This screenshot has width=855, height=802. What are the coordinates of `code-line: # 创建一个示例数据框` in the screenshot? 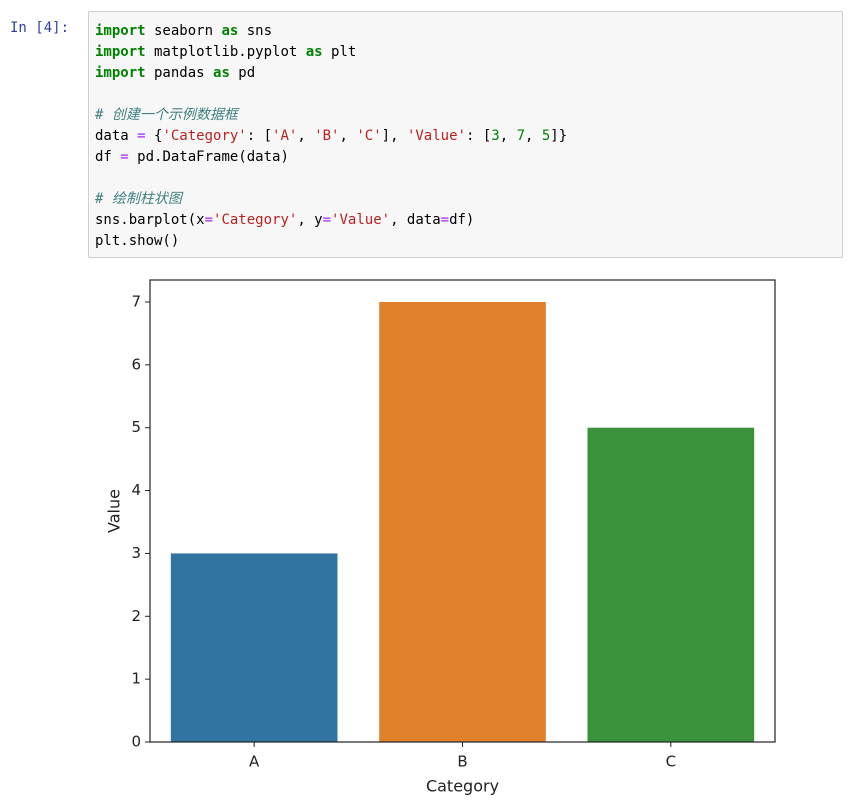 It's located at (465, 115).